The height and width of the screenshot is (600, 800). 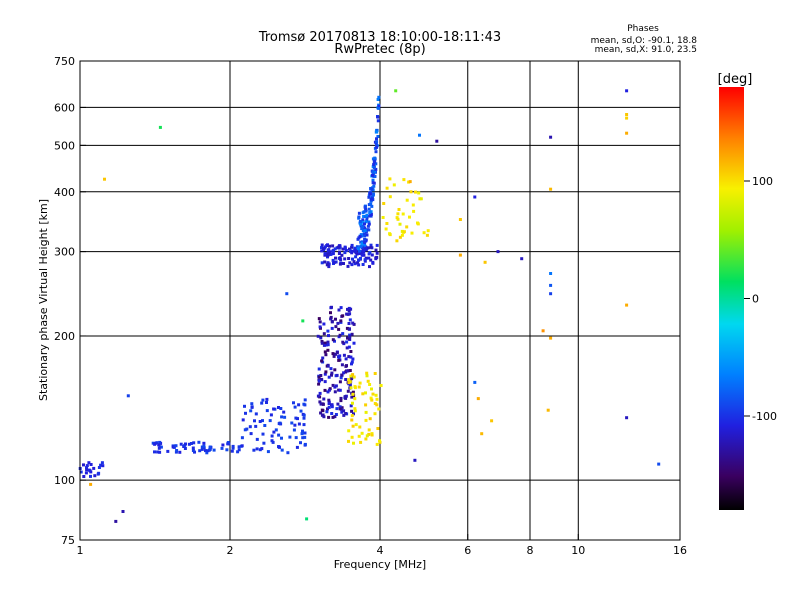 What do you see at coordinates (762, 181) in the screenshot?
I see `colorbar-tick-label: 100` at bounding box center [762, 181].